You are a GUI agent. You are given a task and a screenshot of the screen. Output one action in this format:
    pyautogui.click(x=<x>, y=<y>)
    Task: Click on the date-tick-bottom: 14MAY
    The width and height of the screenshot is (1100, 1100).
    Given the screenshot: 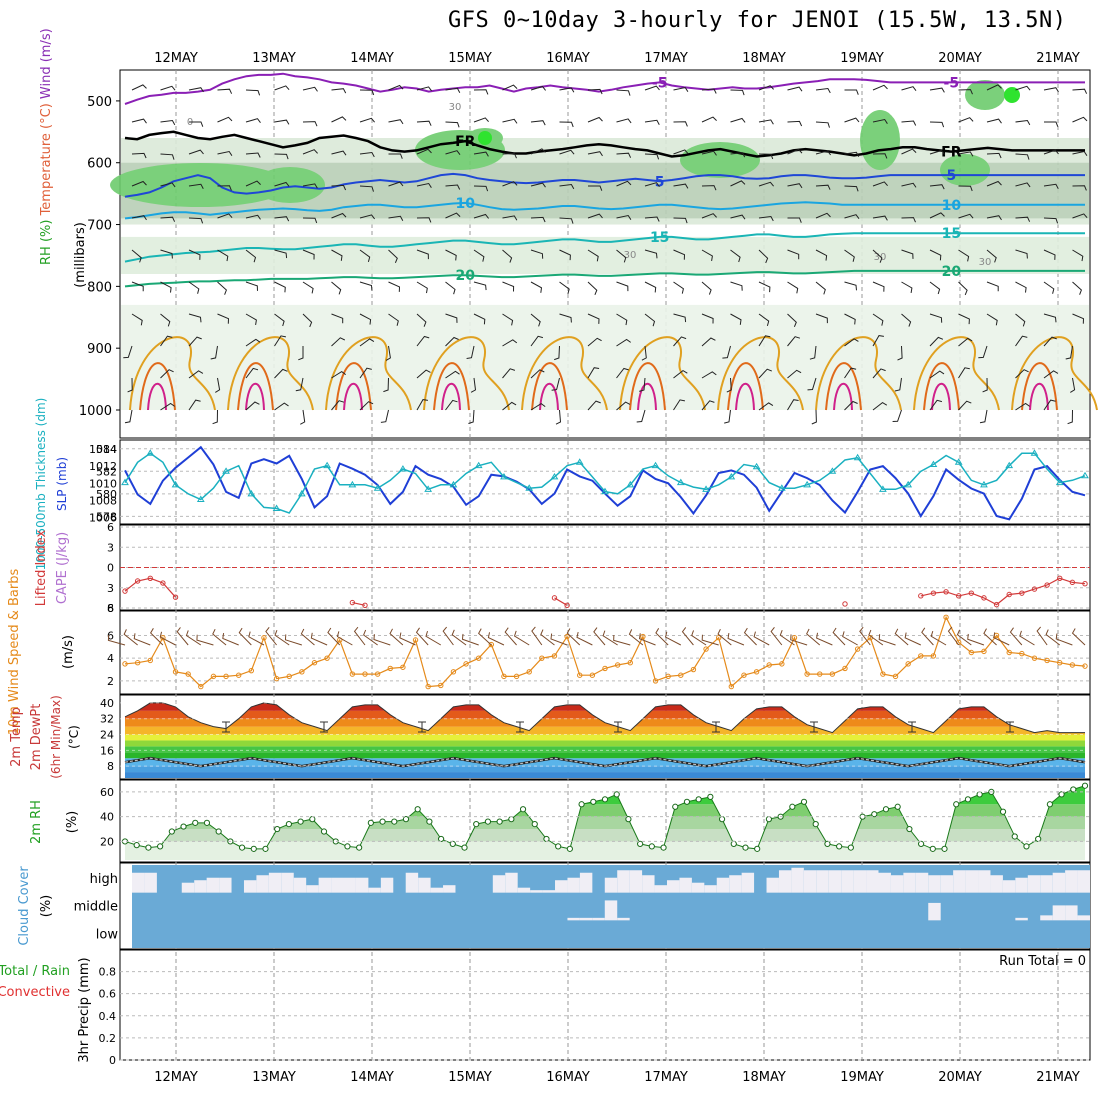 What is the action you would take?
    pyautogui.click(x=372, y=1077)
    